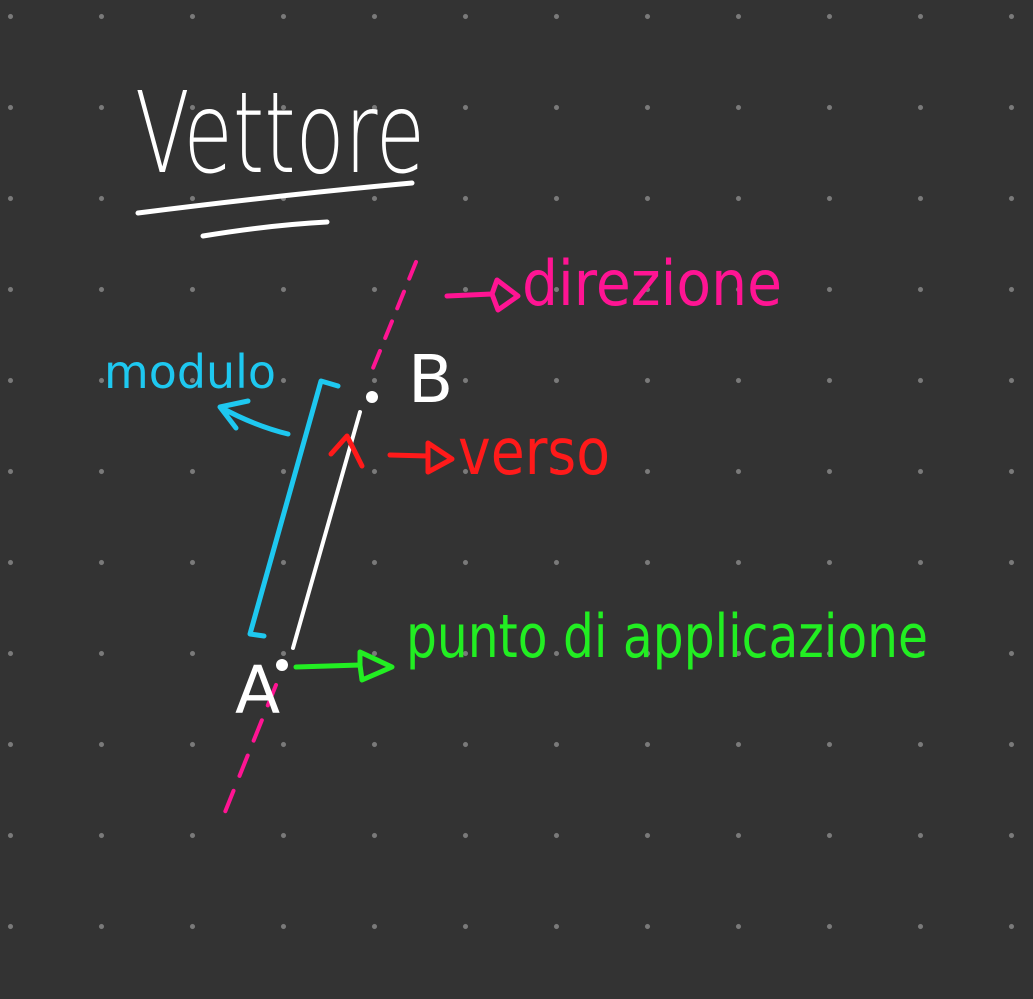 This screenshot has width=1033, height=999. Describe the element at coordinates (282, 665) in the screenshot. I see `point-a` at that location.